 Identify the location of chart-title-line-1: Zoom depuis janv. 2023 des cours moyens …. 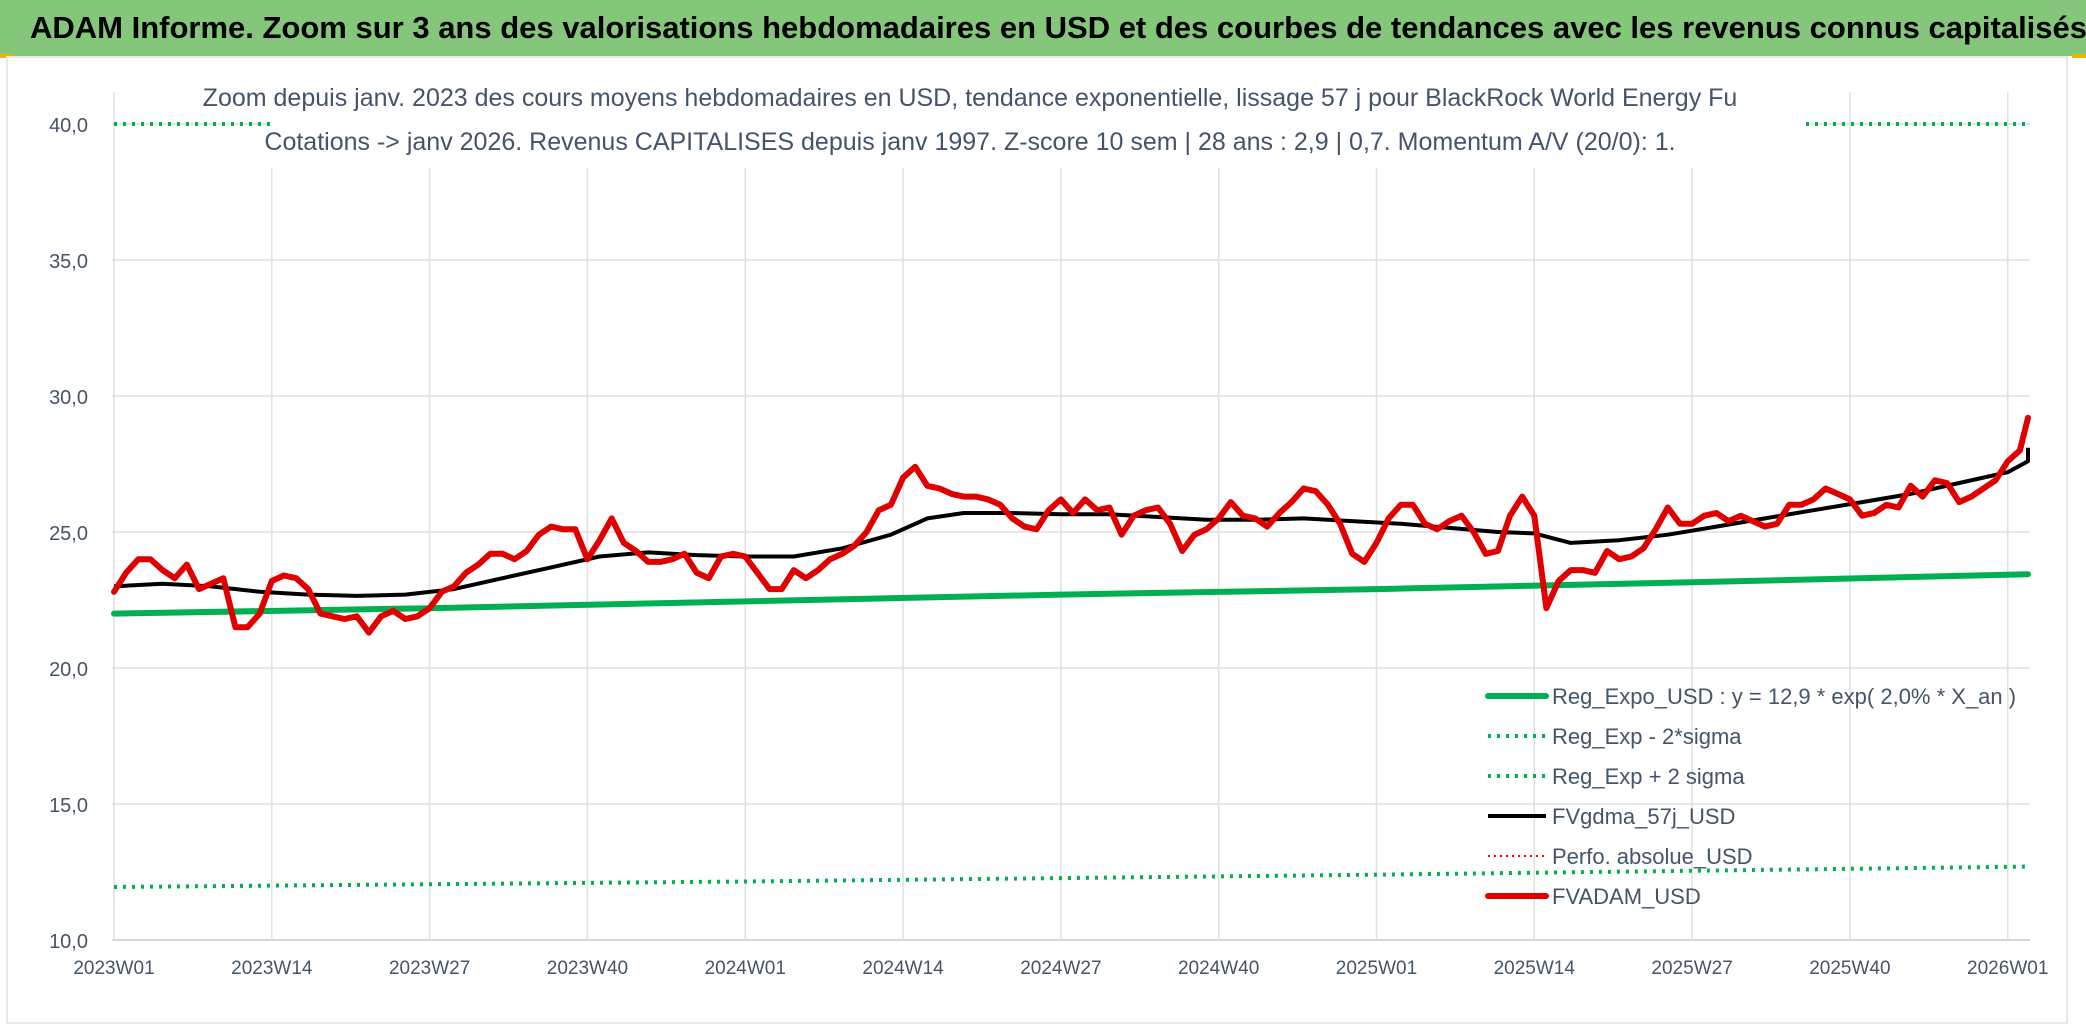
(970, 98).